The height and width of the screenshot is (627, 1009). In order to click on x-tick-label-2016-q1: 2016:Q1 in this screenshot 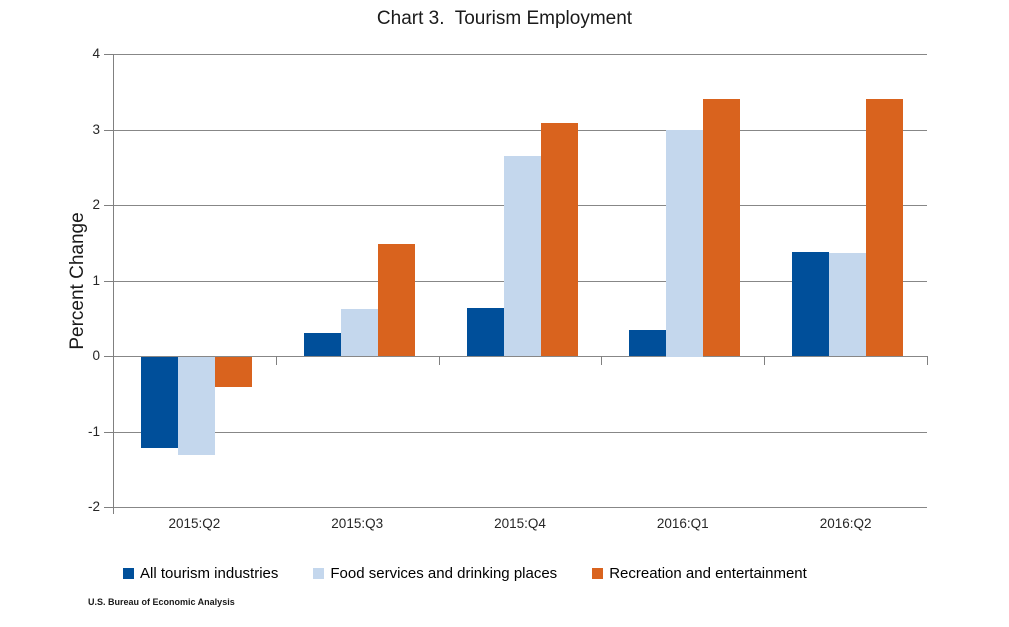, I will do `click(682, 523)`.